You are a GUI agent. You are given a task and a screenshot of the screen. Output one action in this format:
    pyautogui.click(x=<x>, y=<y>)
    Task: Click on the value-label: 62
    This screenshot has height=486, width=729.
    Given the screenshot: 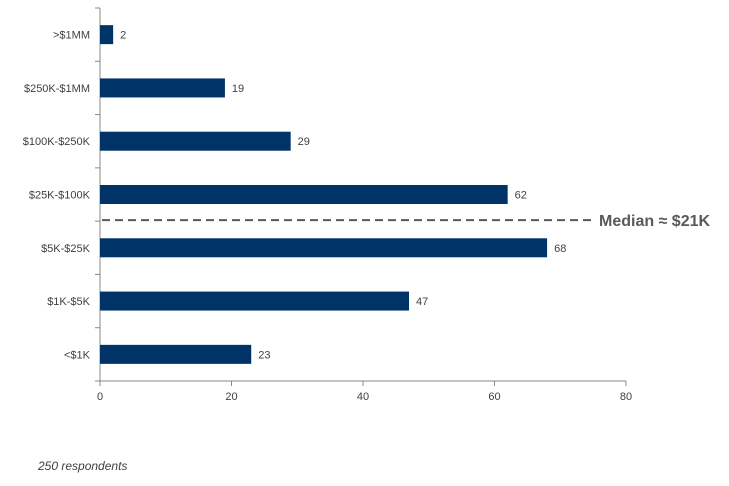 What is the action you would take?
    pyautogui.click(x=521, y=196)
    